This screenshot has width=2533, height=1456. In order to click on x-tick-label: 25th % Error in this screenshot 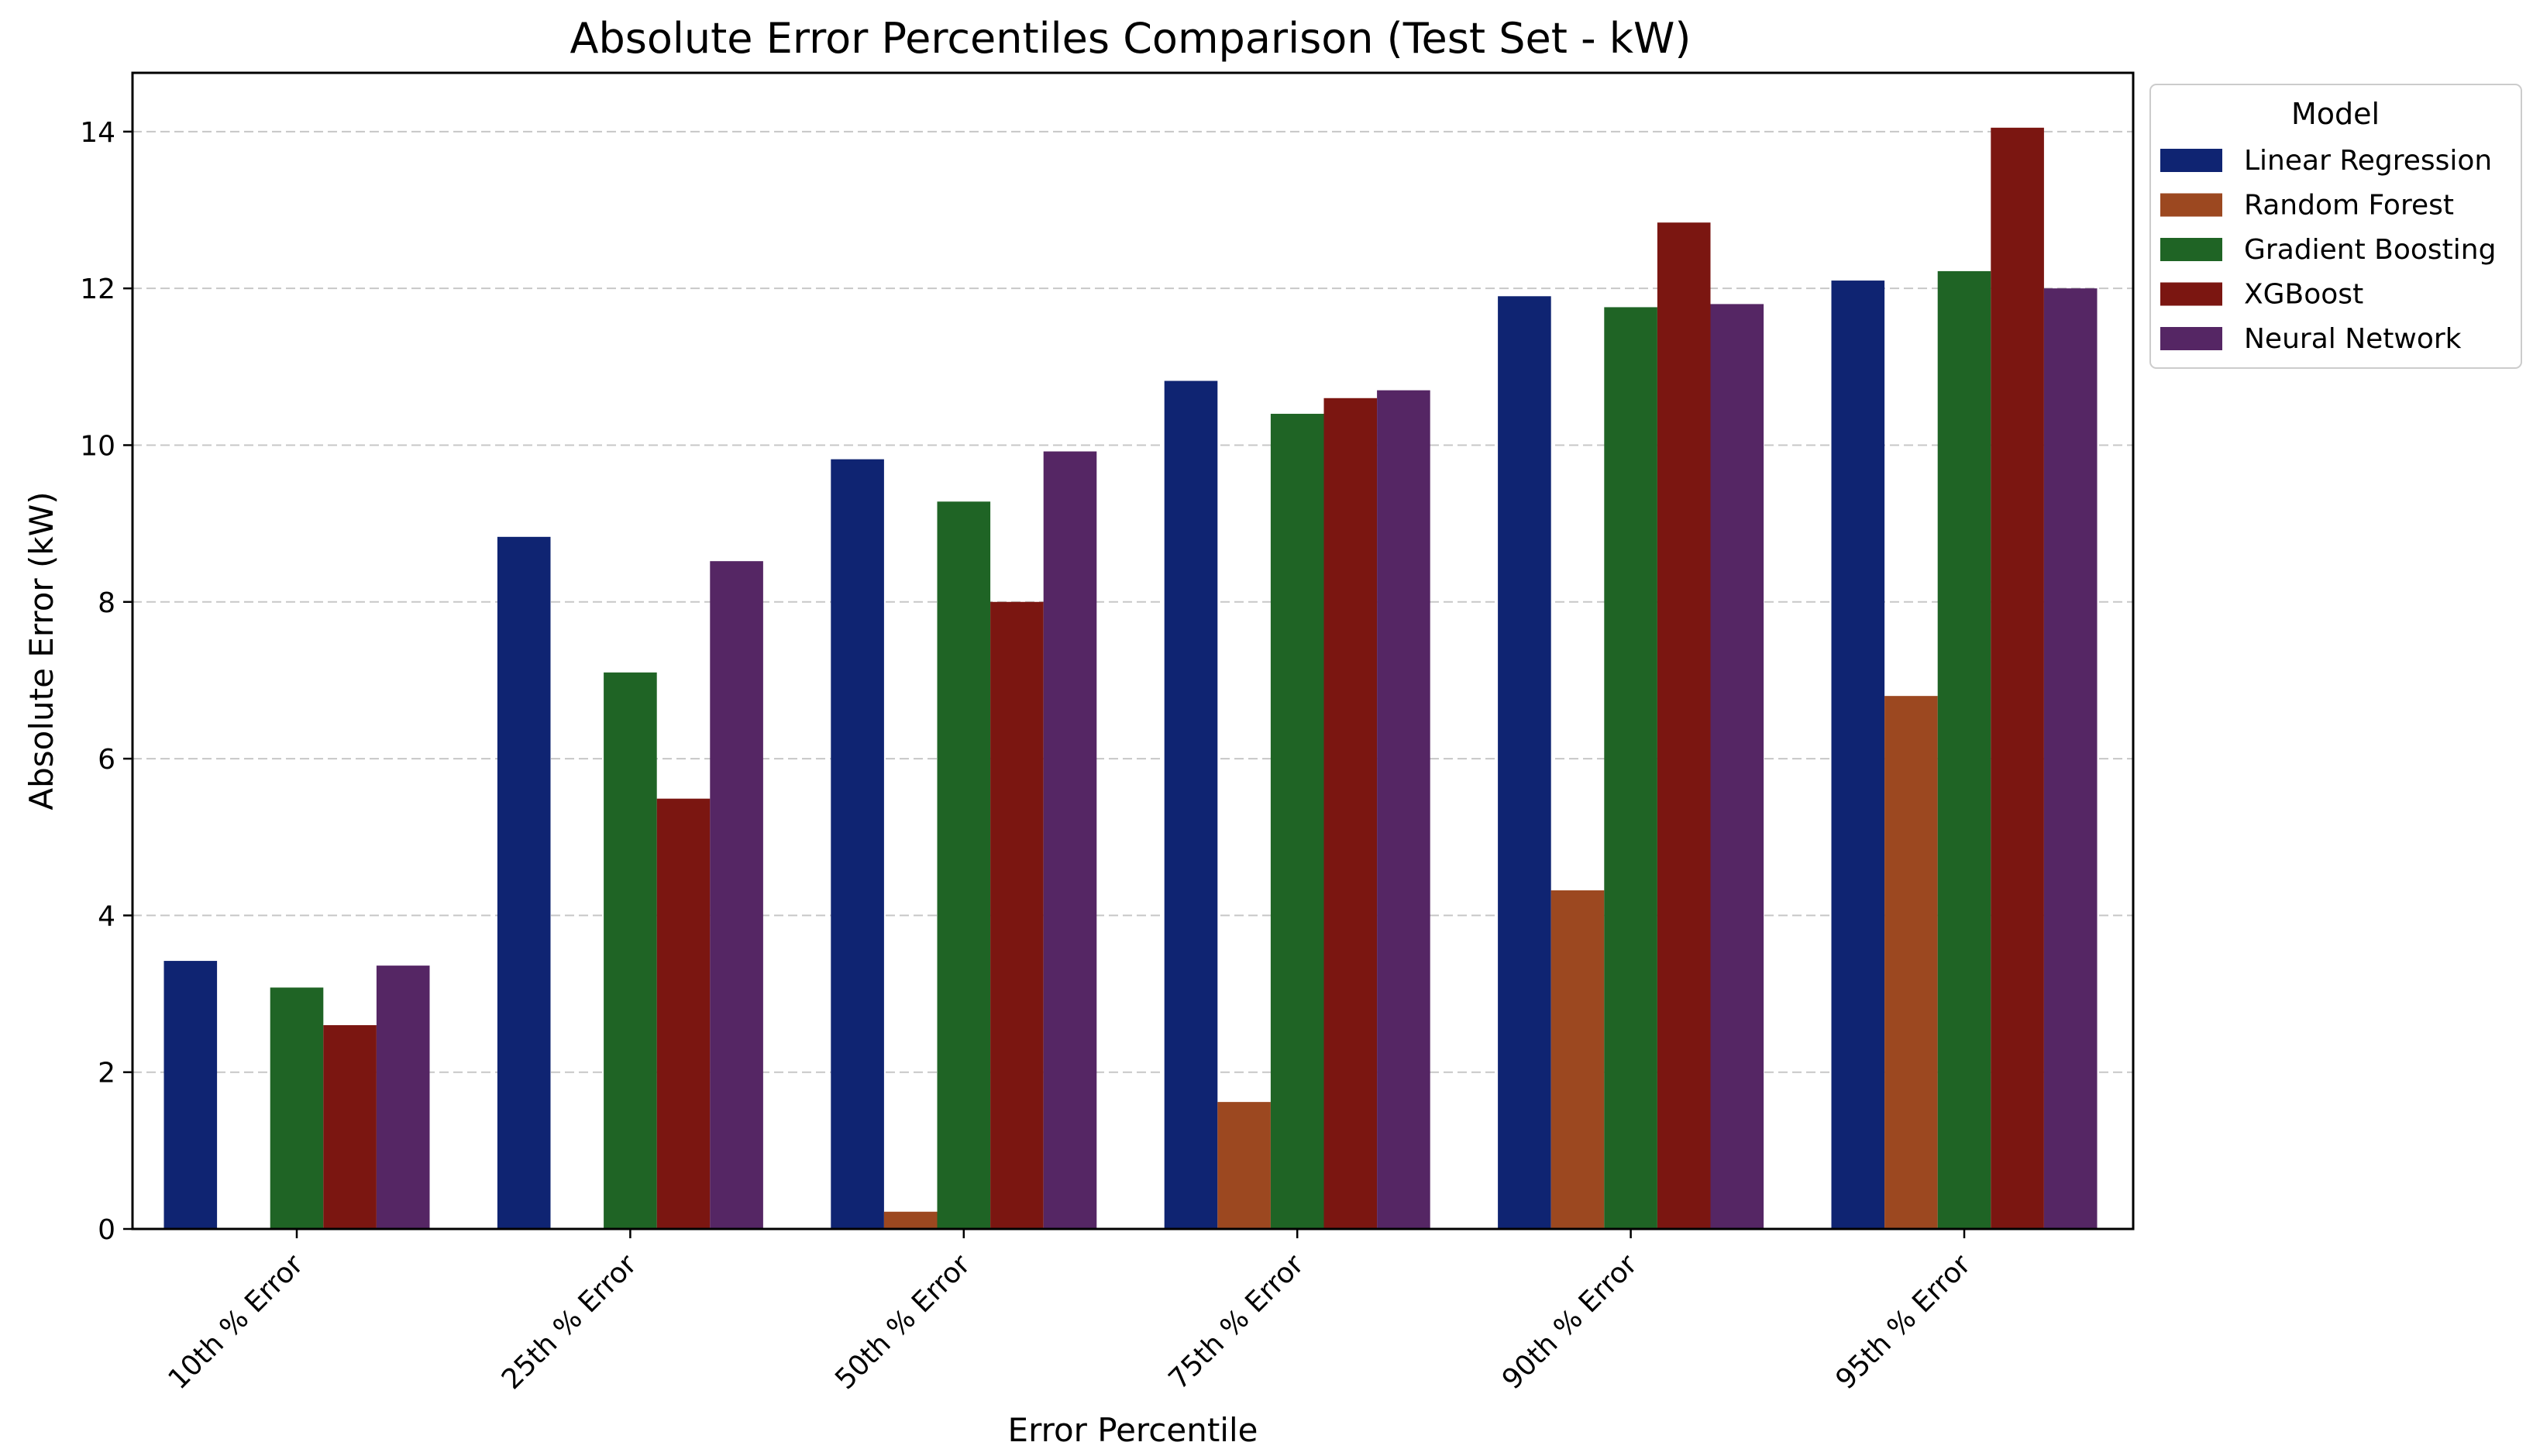, I will do `click(569, 1322)`.